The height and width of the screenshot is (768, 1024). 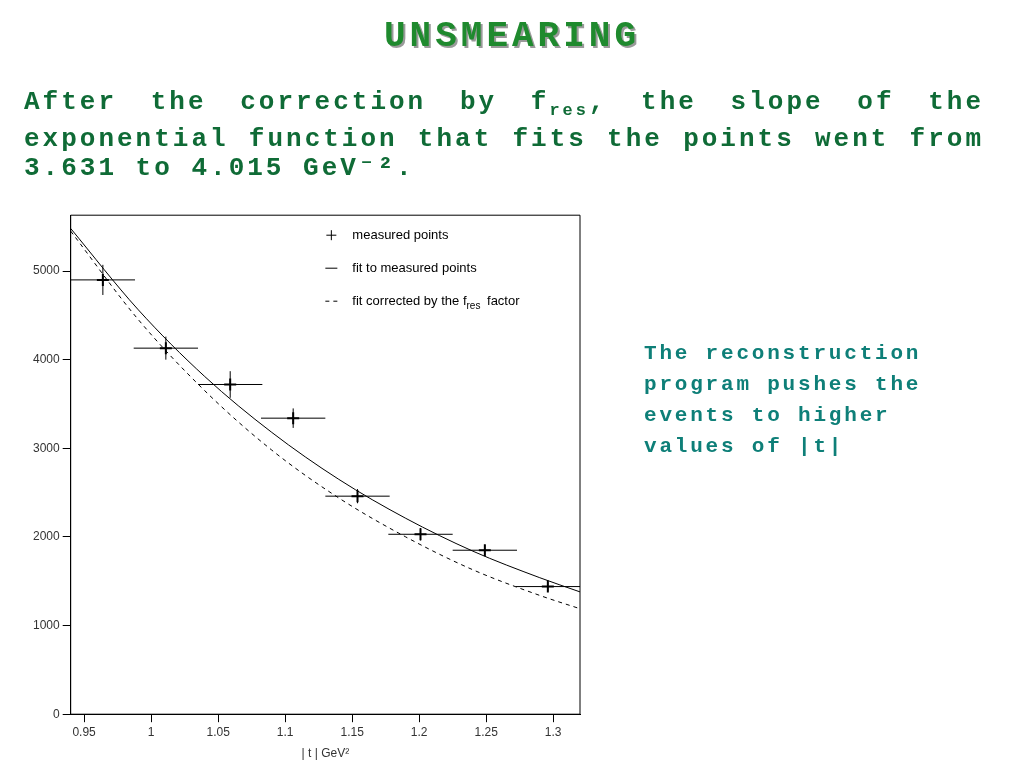 I want to click on y-tick-label: 1000, so click(x=46, y=624).